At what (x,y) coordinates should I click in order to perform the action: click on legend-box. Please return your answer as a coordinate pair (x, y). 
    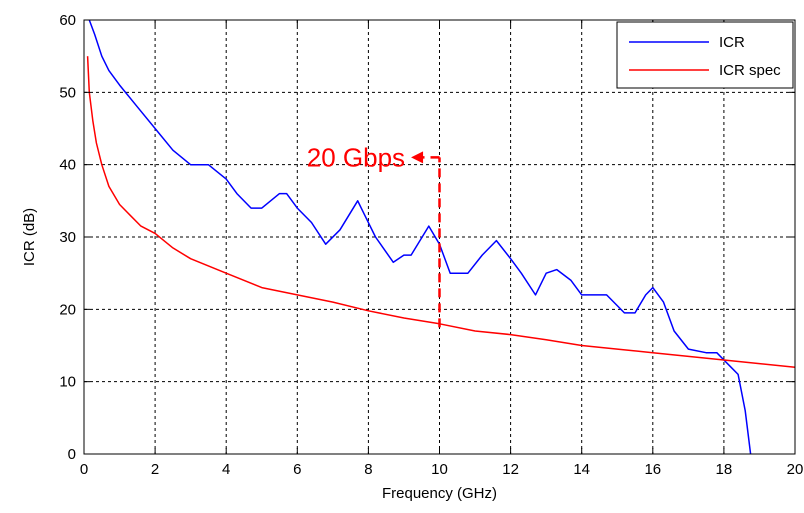
    Looking at the image, I should click on (705, 55).